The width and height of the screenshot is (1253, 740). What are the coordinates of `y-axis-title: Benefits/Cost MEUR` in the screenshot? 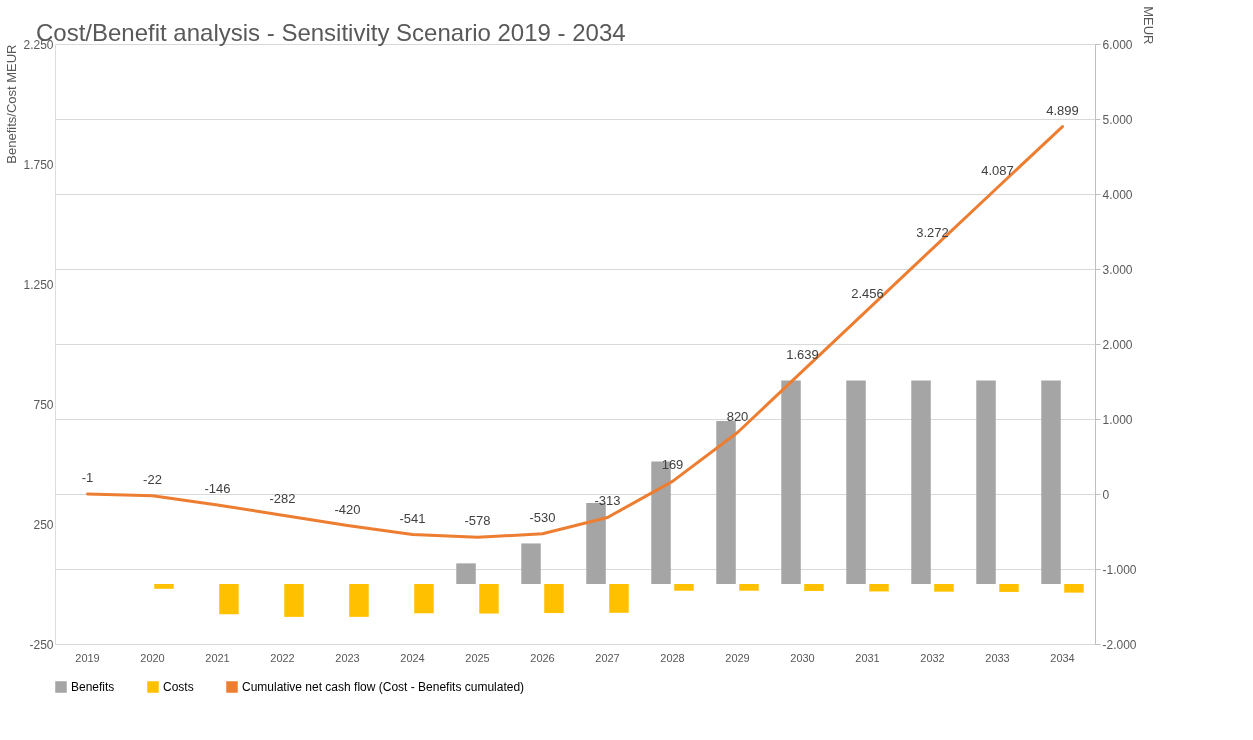 It's located at (12, 104).